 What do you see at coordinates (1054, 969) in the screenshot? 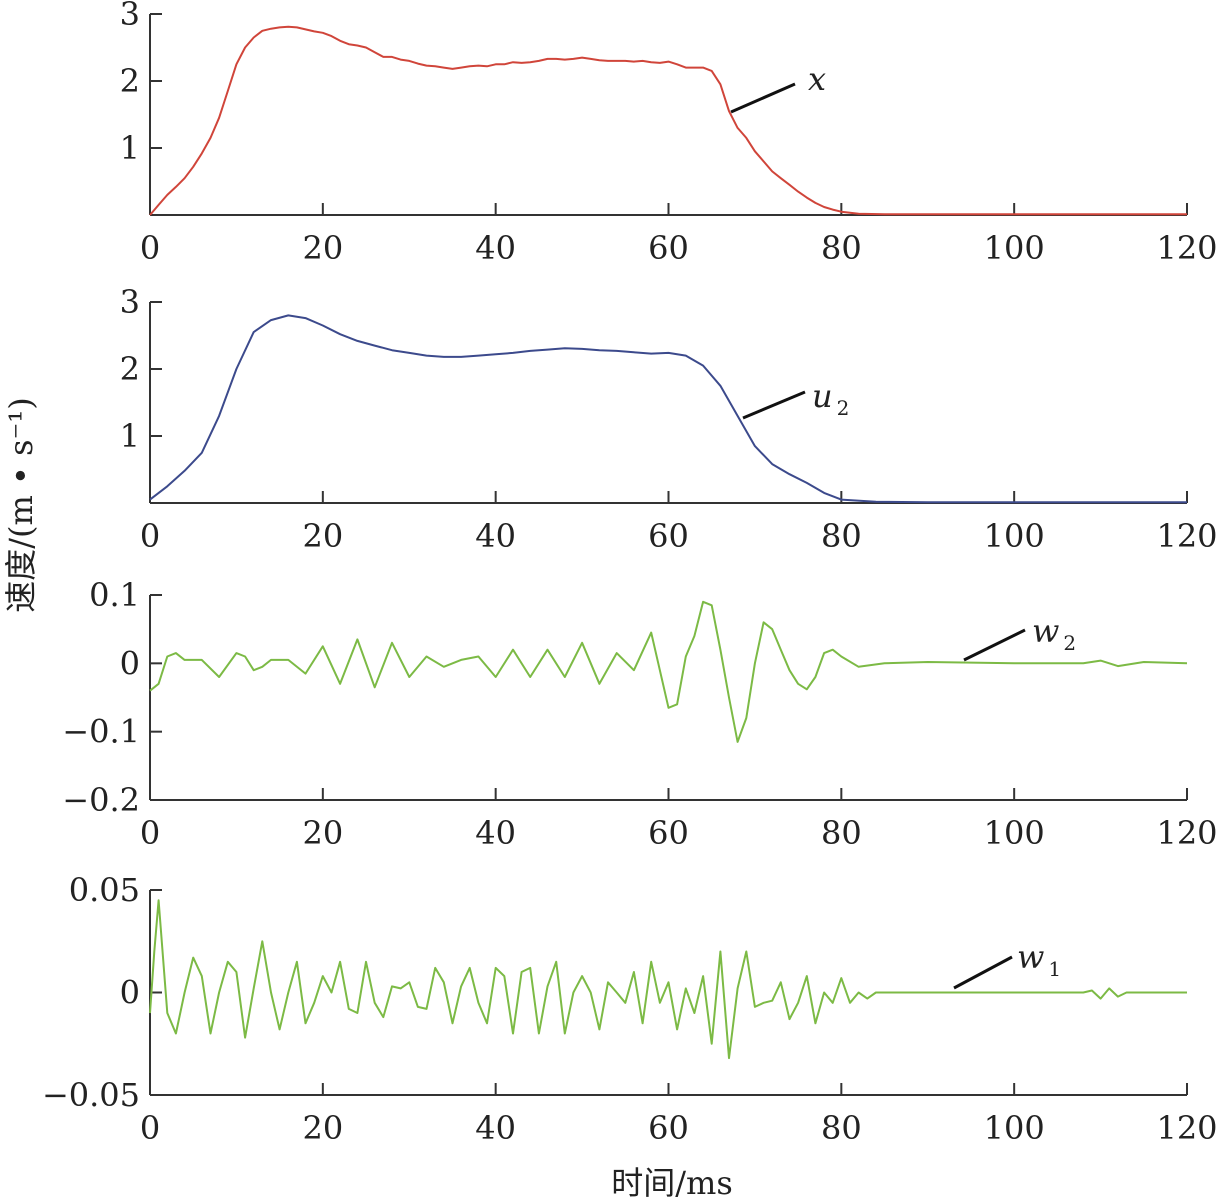
I see `series-label-subscript: 1` at bounding box center [1054, 969].